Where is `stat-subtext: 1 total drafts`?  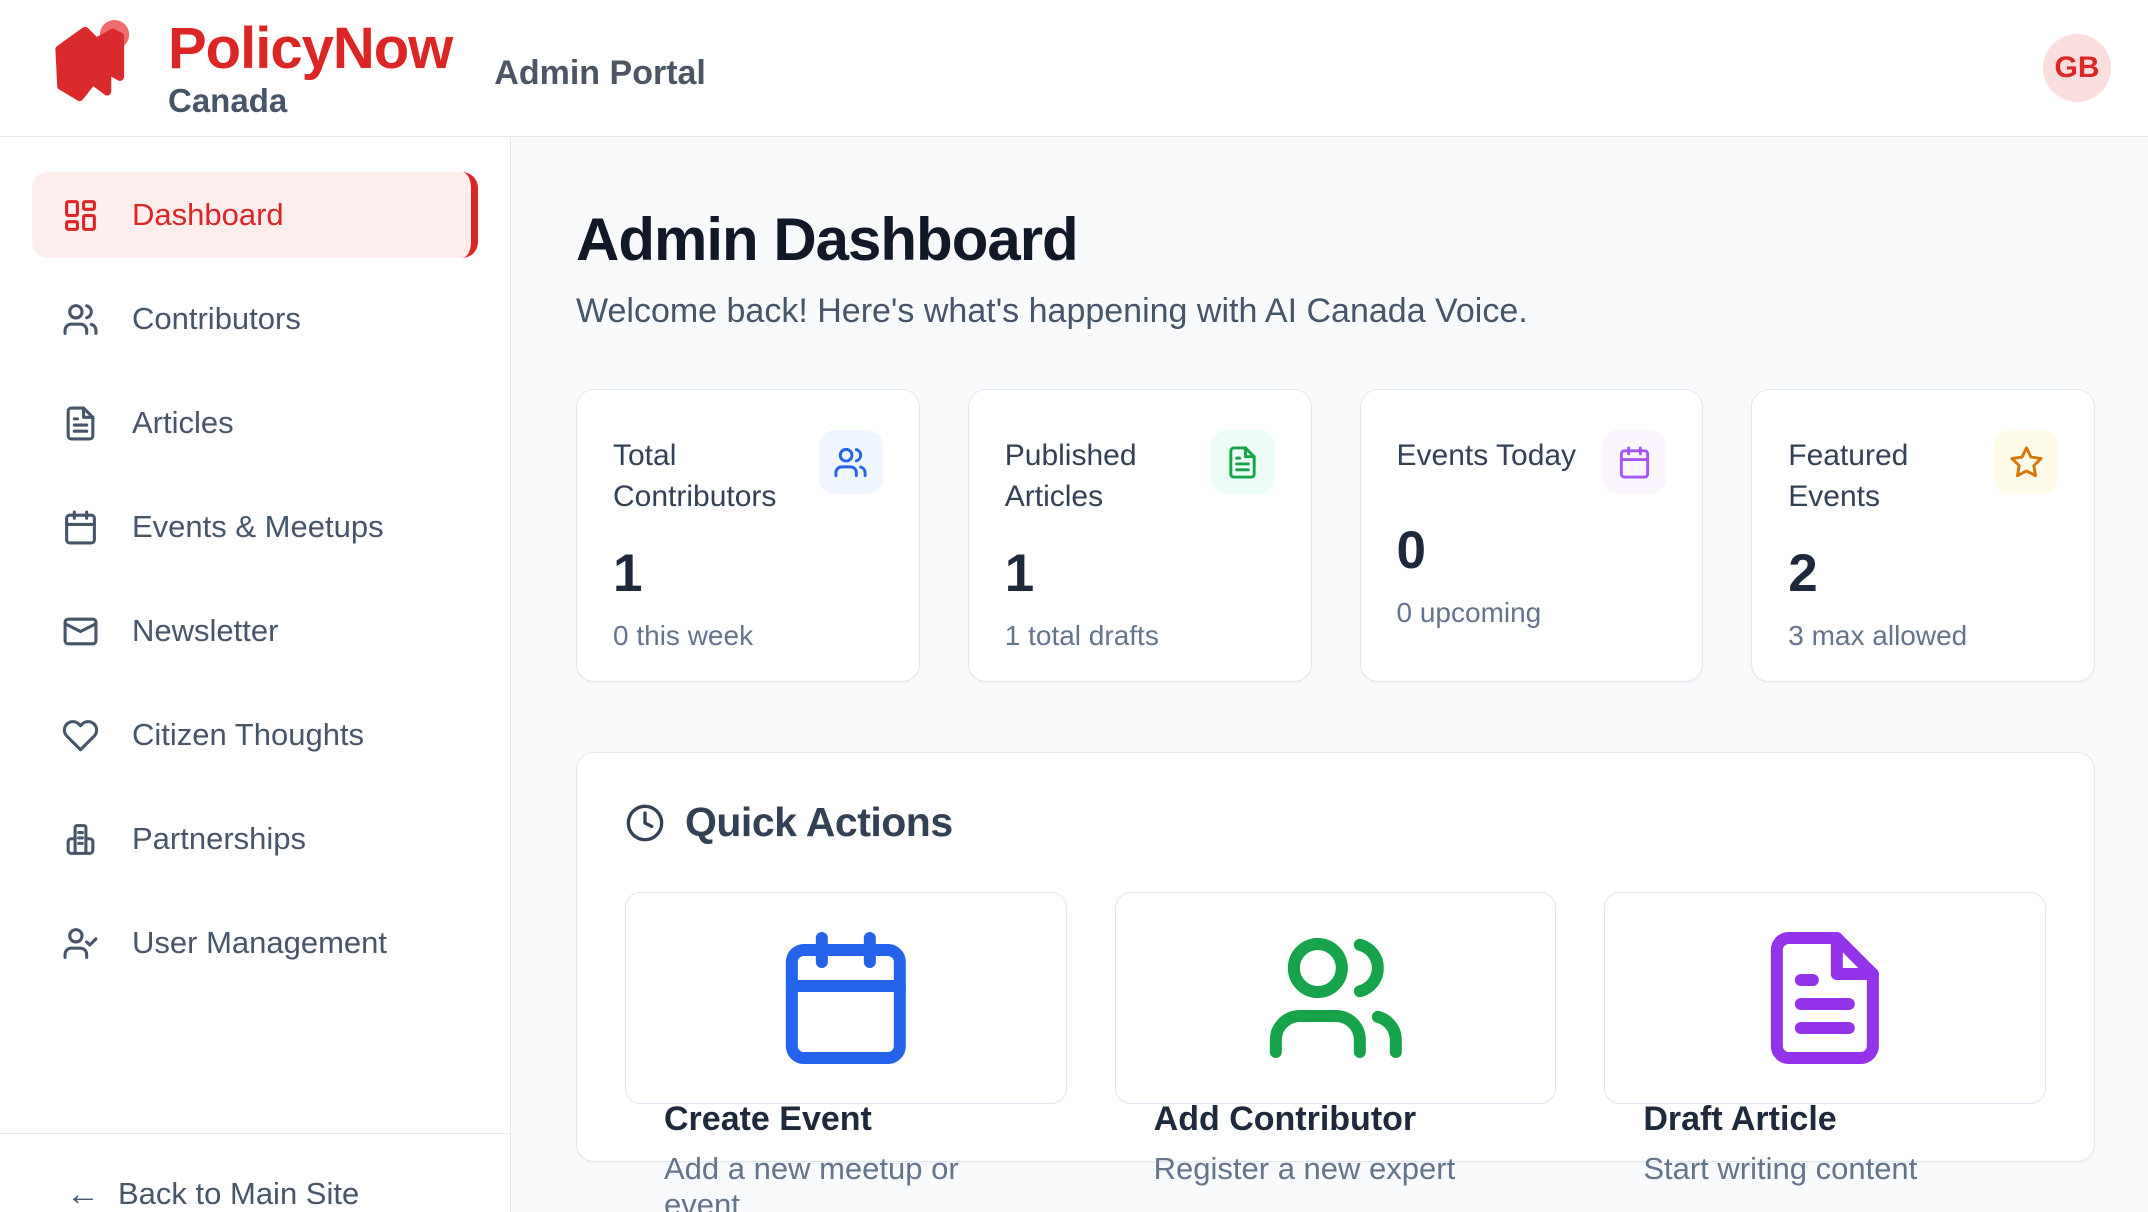
stat-subtext: 1 total drafts is located at coordinates (1081, 635).